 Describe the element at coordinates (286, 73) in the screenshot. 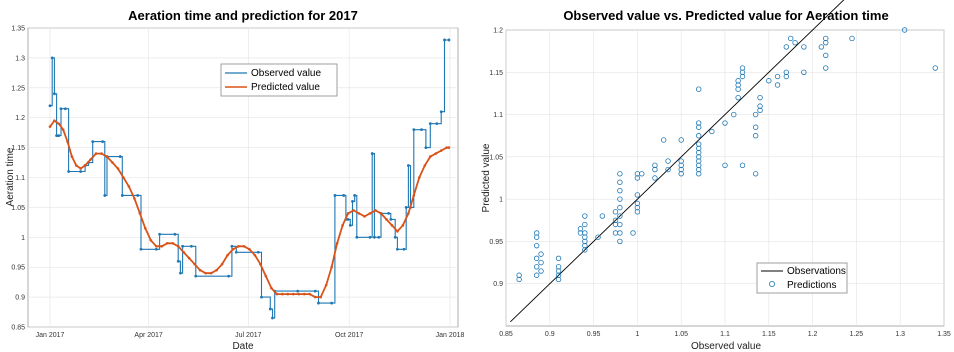

I see `legend-observed-label: Observed value` at that location.